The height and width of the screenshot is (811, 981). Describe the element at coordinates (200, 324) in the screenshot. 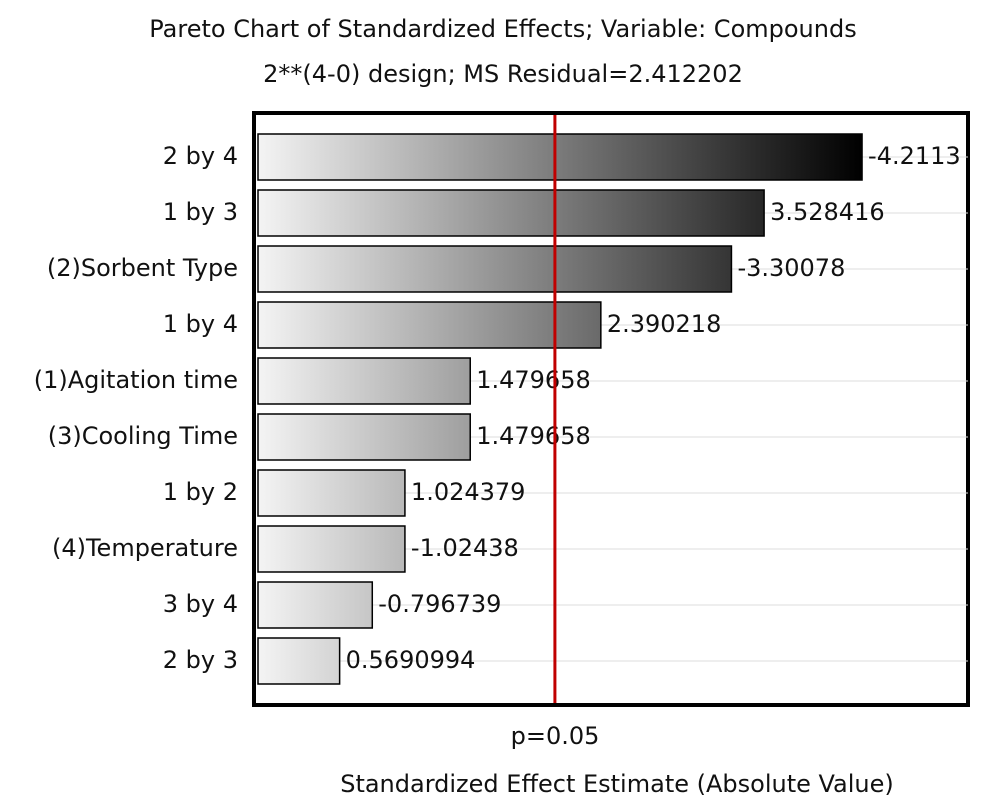

I see `y-tick-label: 1 by 4` at that location.